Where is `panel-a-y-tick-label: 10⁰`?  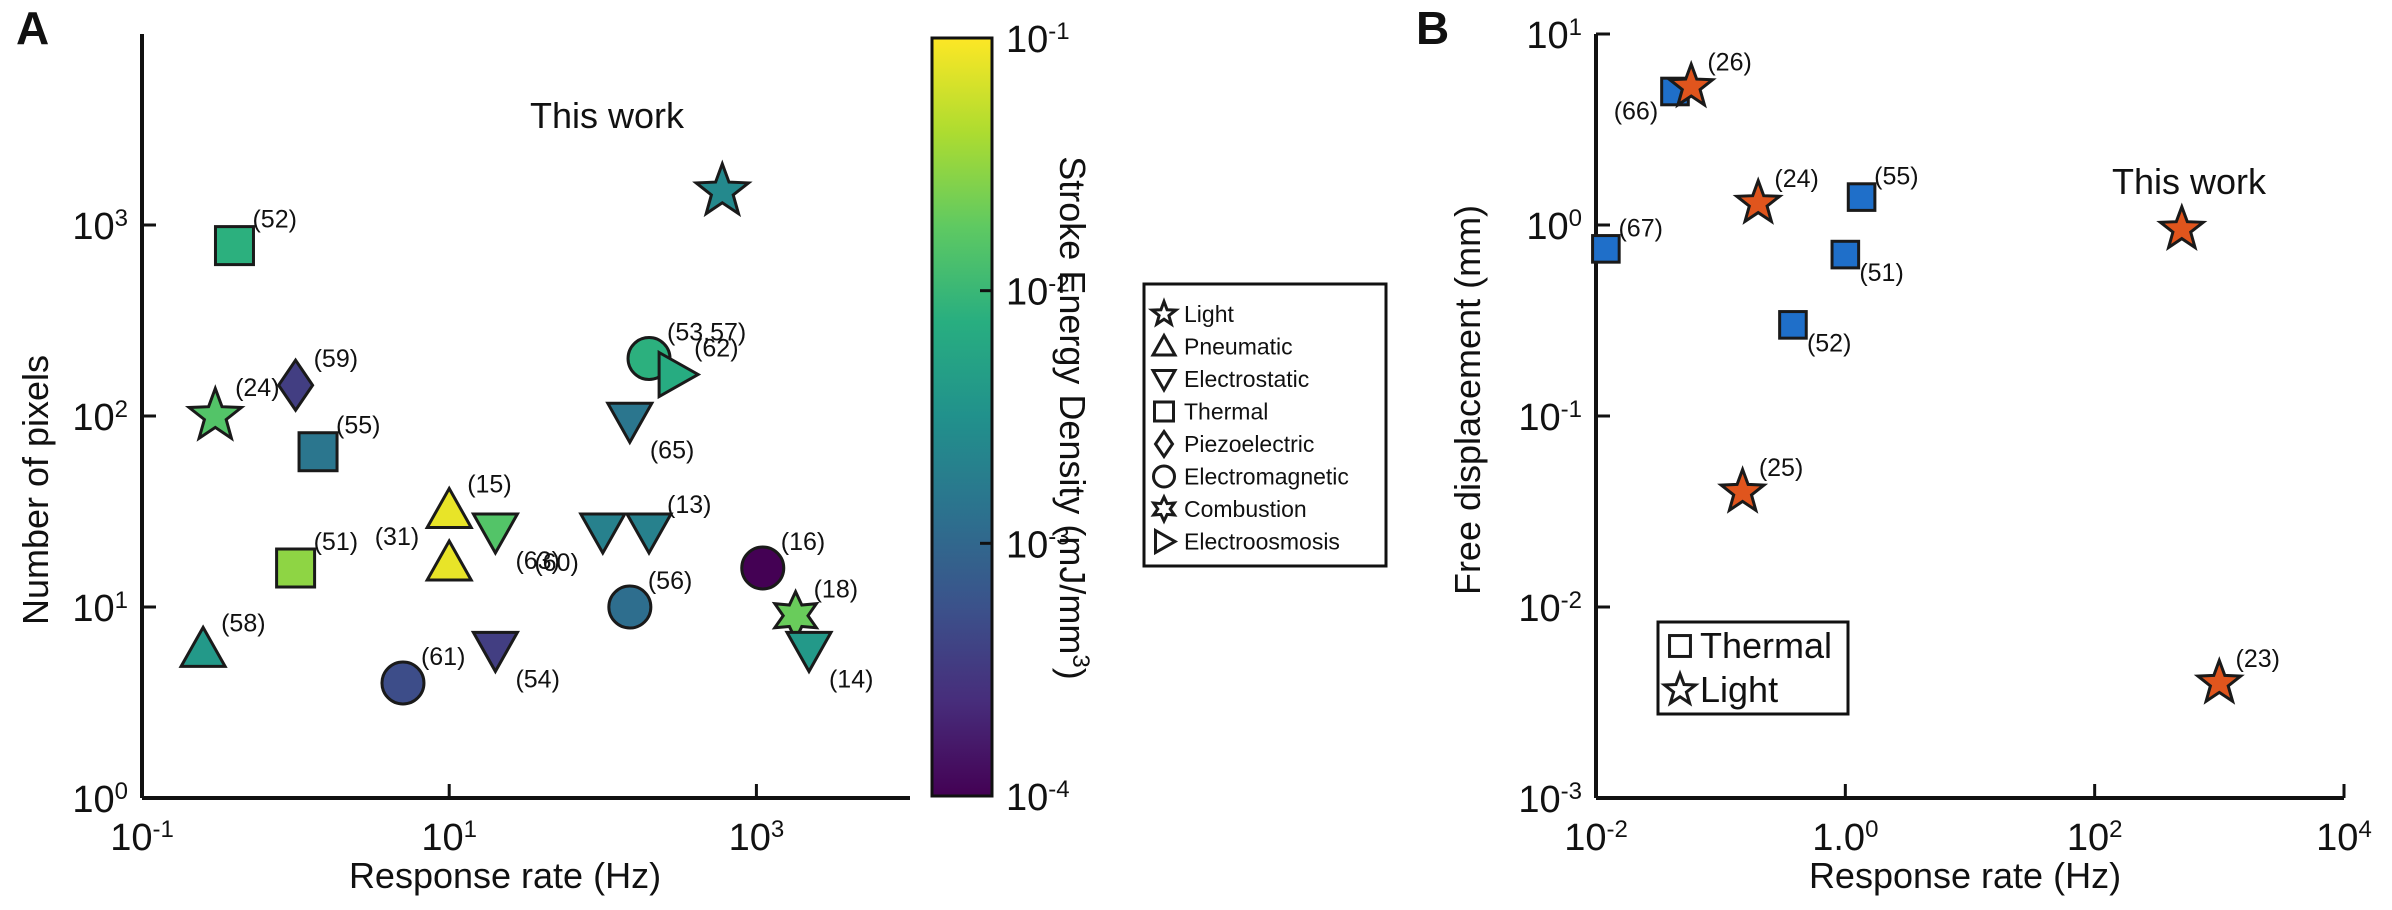 panel-a-y-tick-label: 10⁰ is located at coordinates (100, 800).